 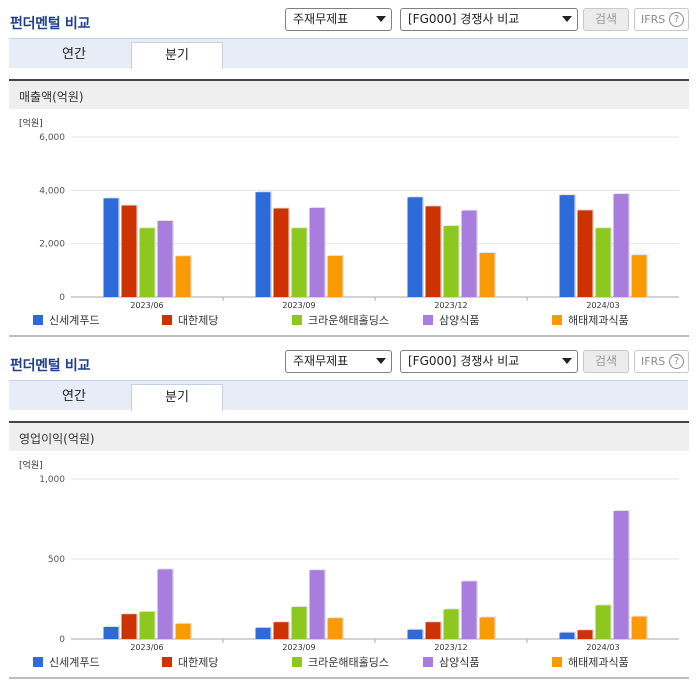 What do you see at coordinates (56, 560) in the screenshot?
I see `y-tick-label: 500` at bounding box center [56, 560].